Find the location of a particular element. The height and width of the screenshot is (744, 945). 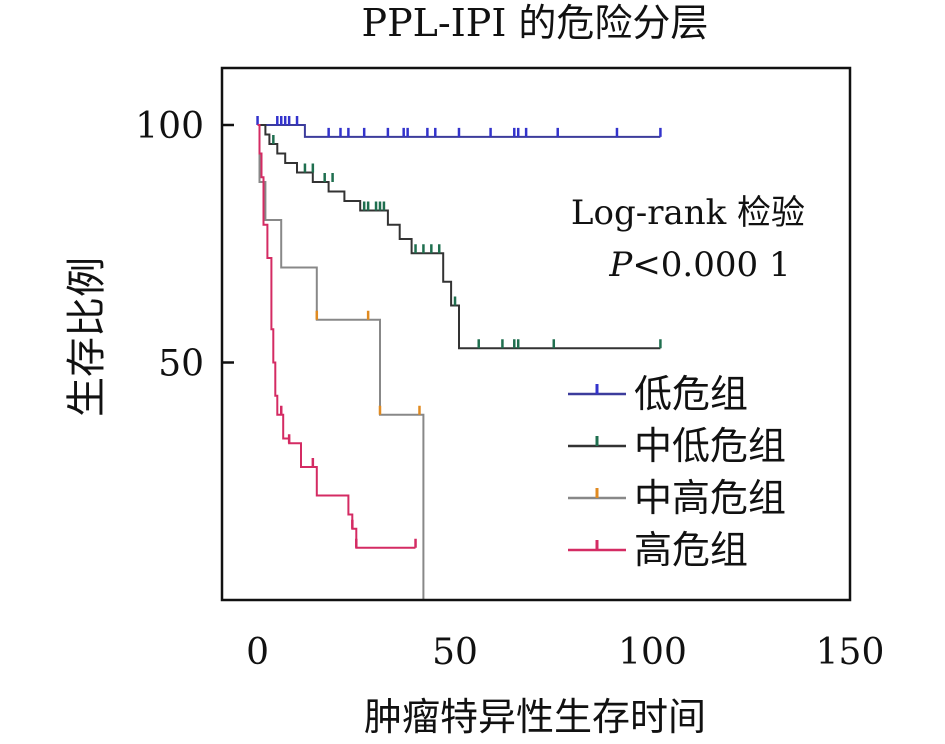

legend-item: 中高危组 is located at coordinates (677, 498).